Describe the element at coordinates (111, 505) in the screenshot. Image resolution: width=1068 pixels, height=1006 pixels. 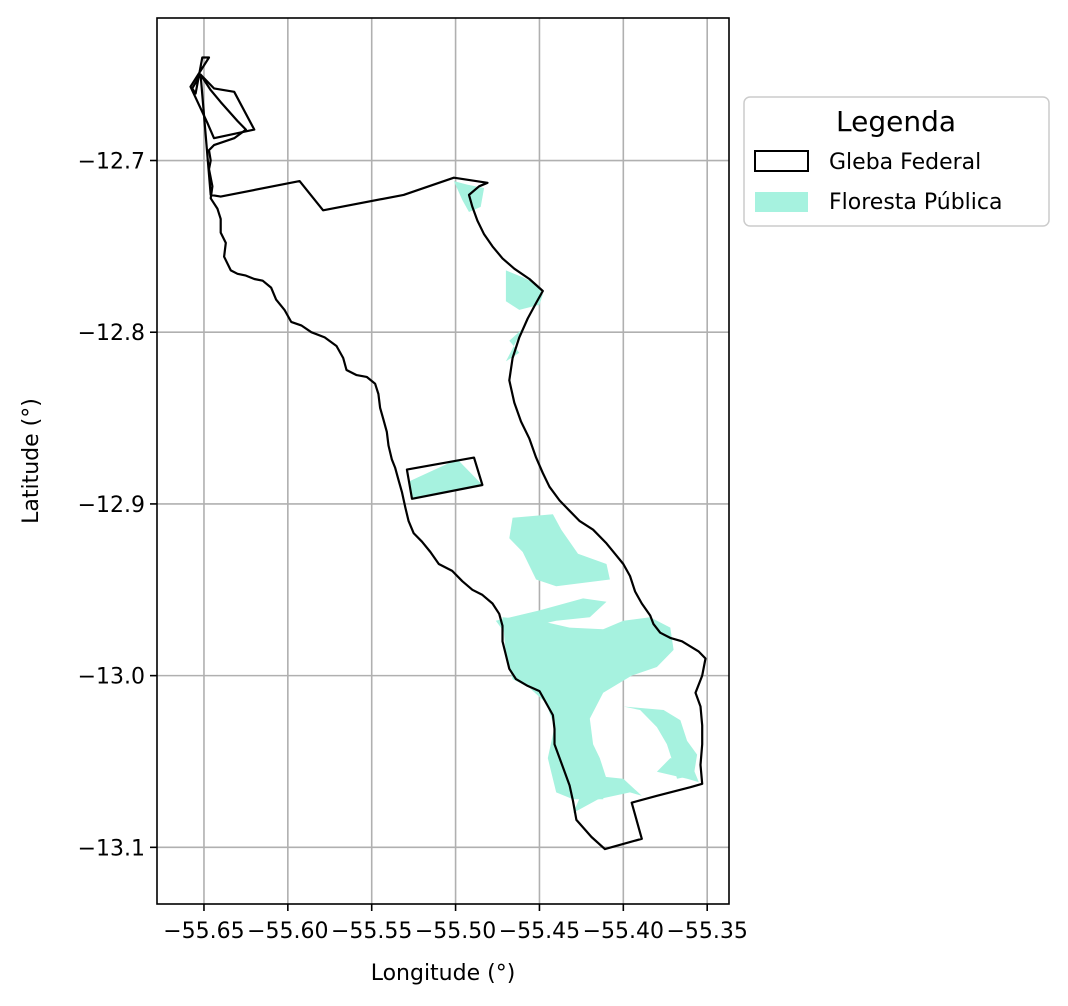
I see `y-tick-label: −12.9` at that location.